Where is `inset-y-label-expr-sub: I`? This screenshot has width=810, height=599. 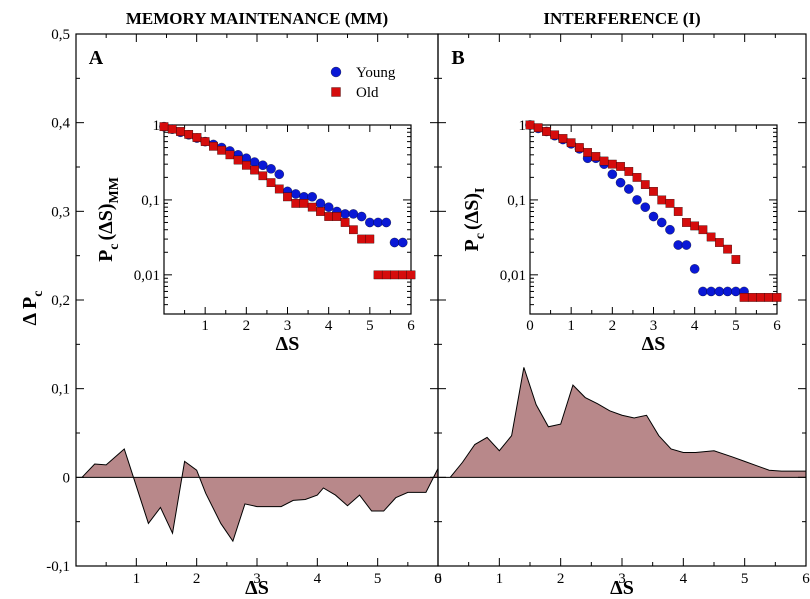
inset-y-label-expr-sub: I is located at coordinates (480, 190).